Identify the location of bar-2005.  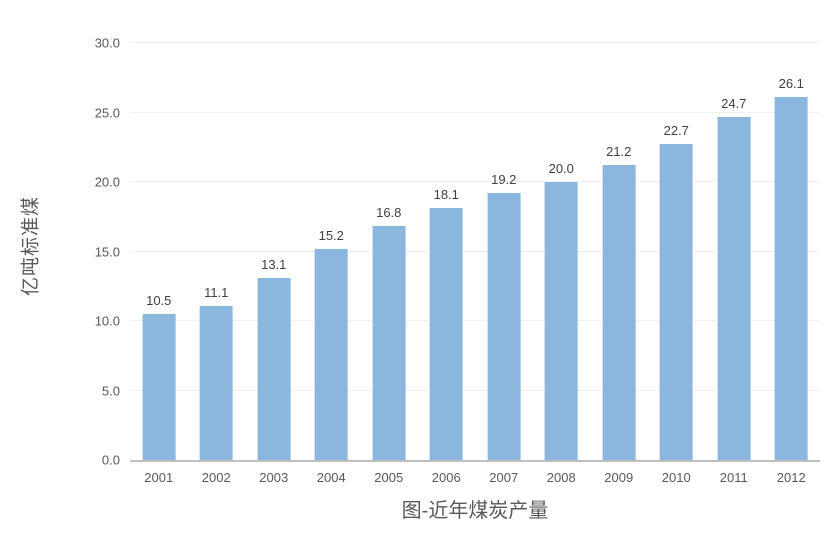
(389, 343).